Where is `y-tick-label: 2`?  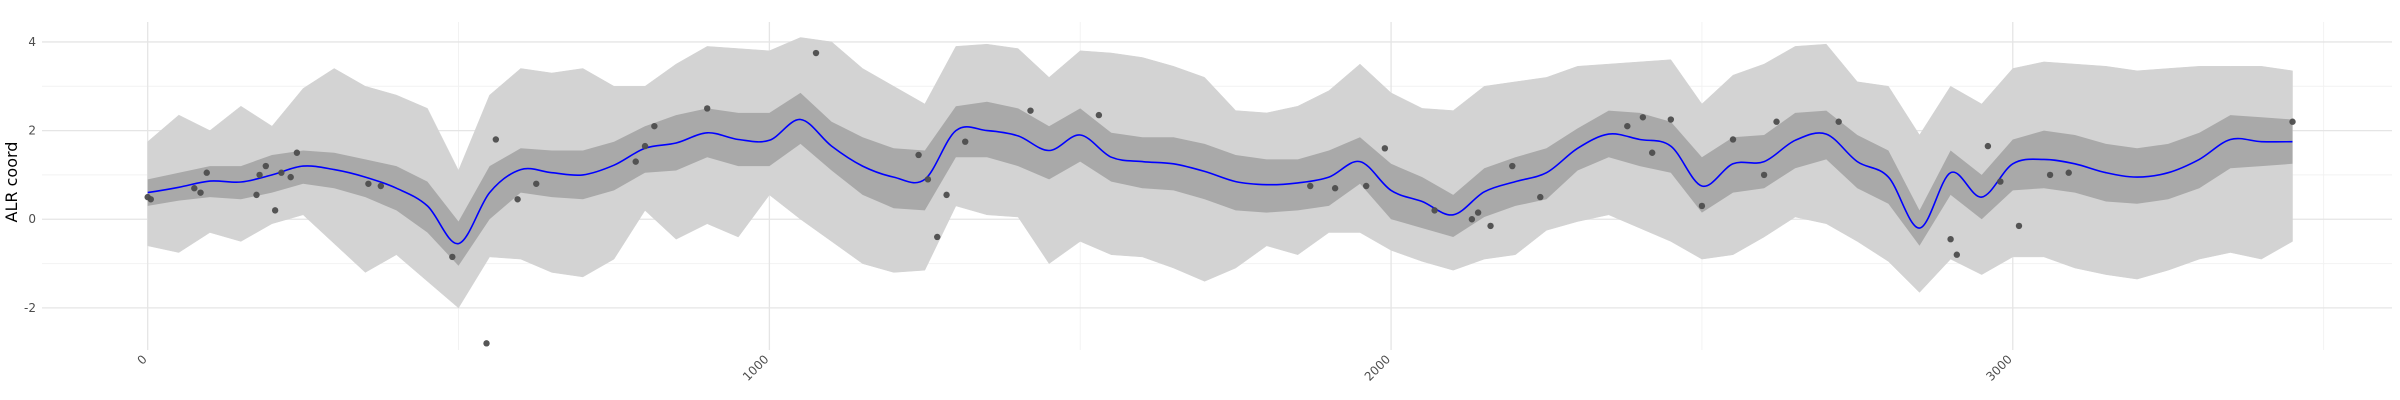
y-tick-label: 2 is located at coordinates (32, 131).